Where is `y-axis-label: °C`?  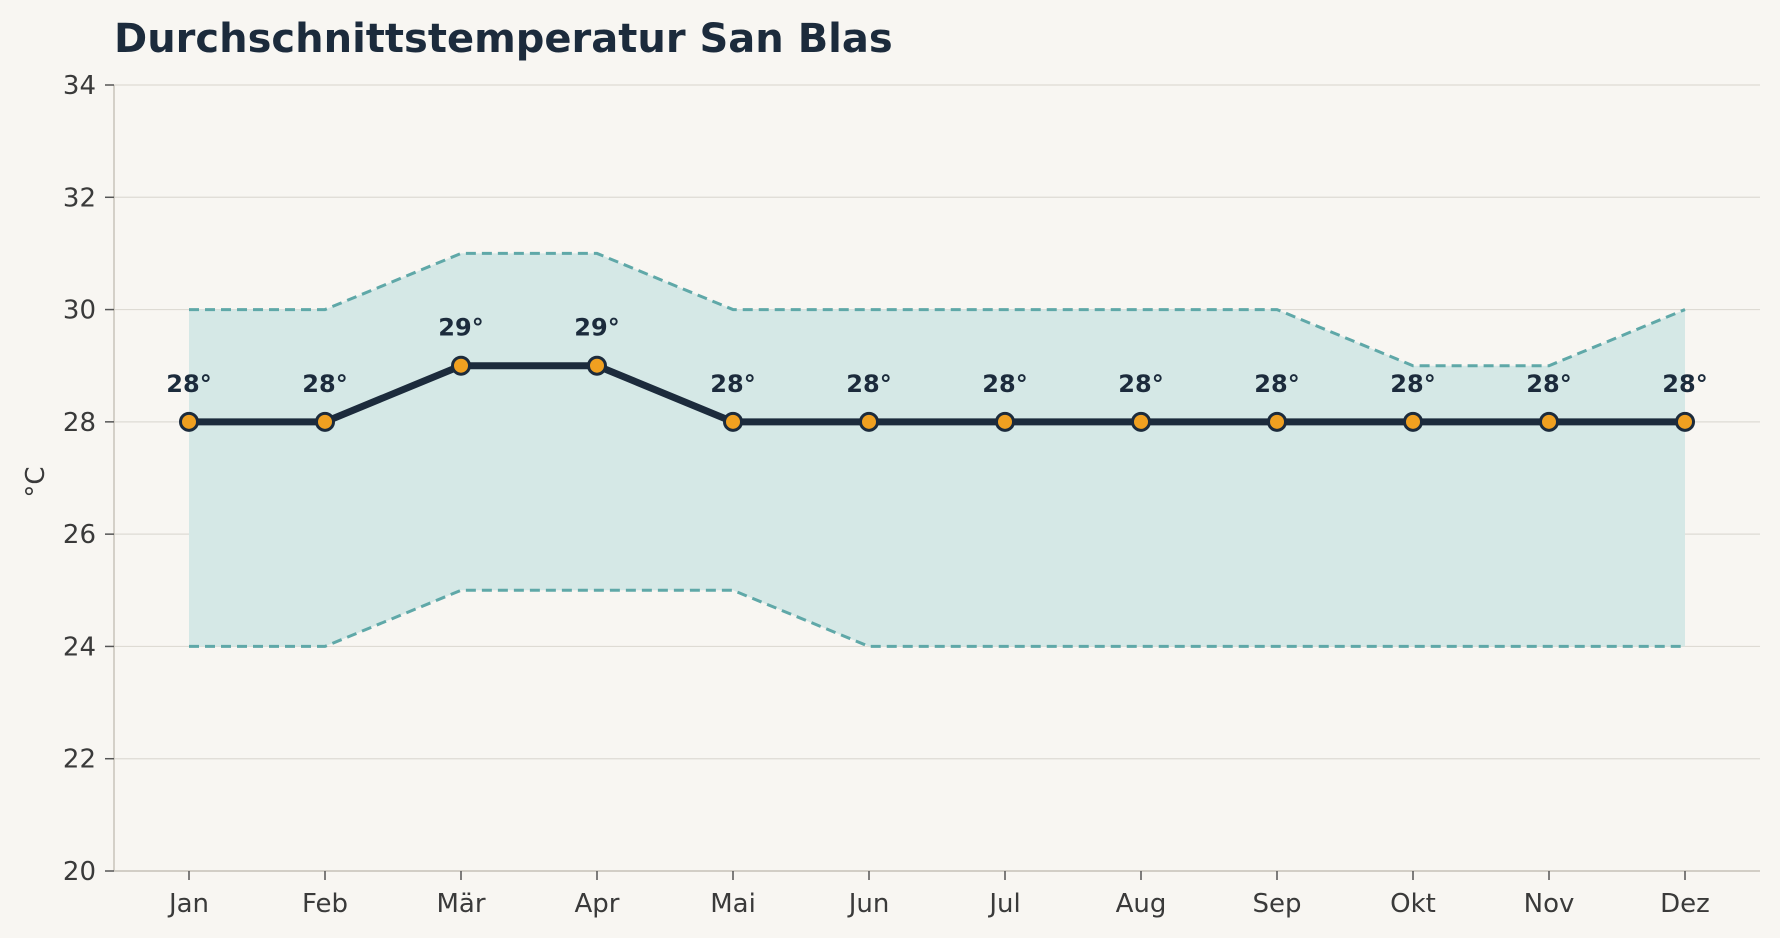
y-axis-label: °C is located at coordinates (36, 481).